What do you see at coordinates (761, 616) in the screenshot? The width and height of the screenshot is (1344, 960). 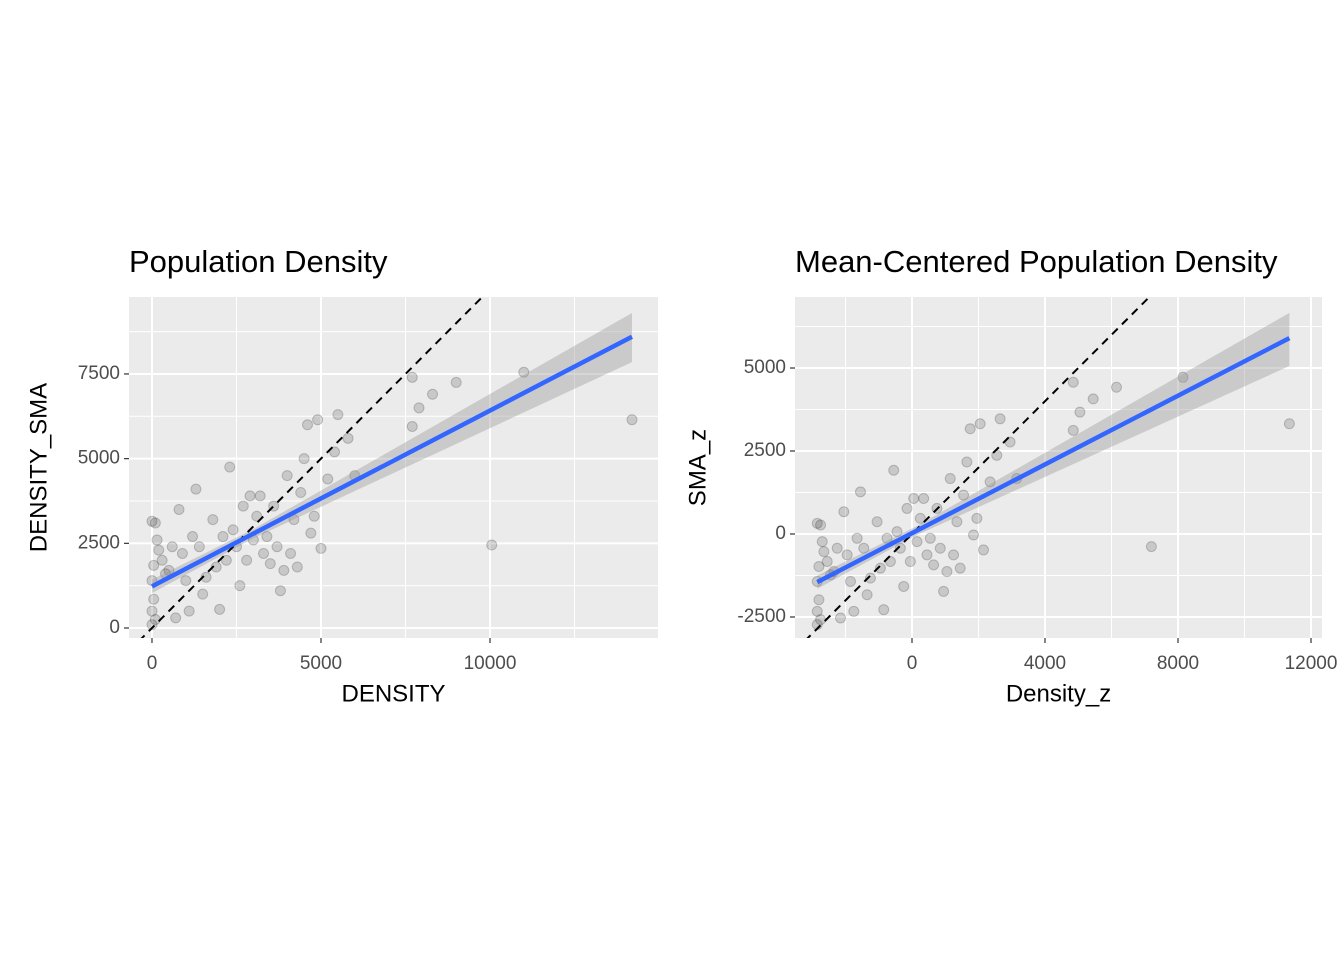 I see `y-tick-label: -2500` at bounding box center [761, 616].